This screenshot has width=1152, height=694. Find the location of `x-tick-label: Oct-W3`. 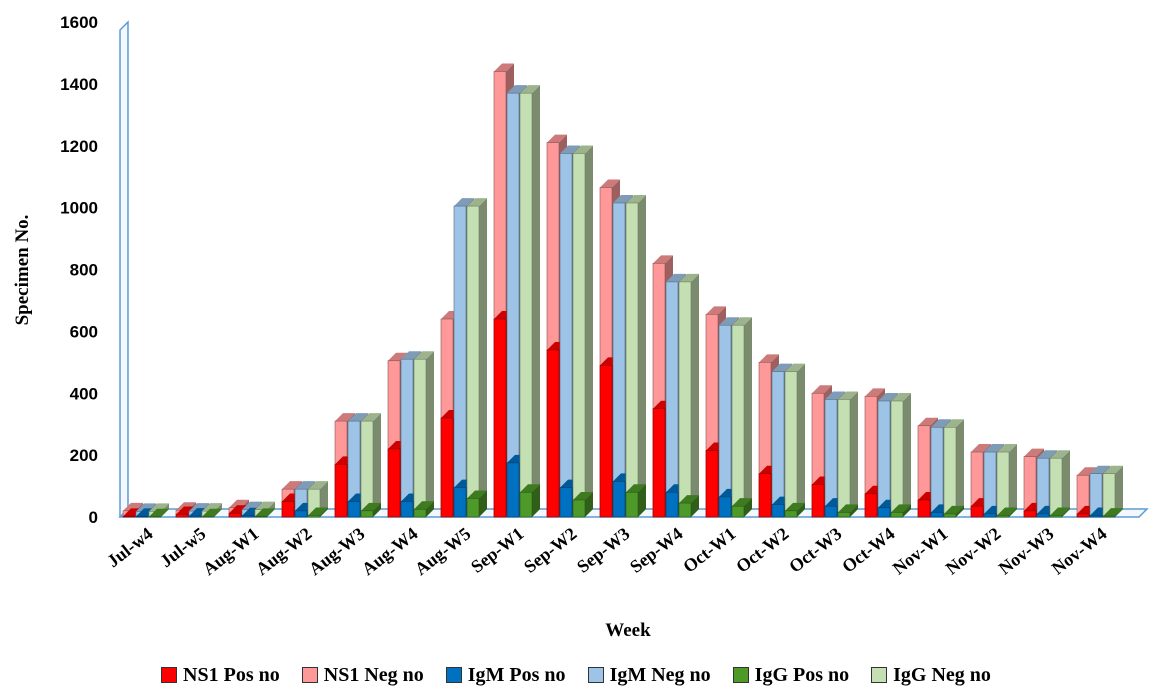

x-tick-label: Oct-W3 is located at coordinates (815, 549).